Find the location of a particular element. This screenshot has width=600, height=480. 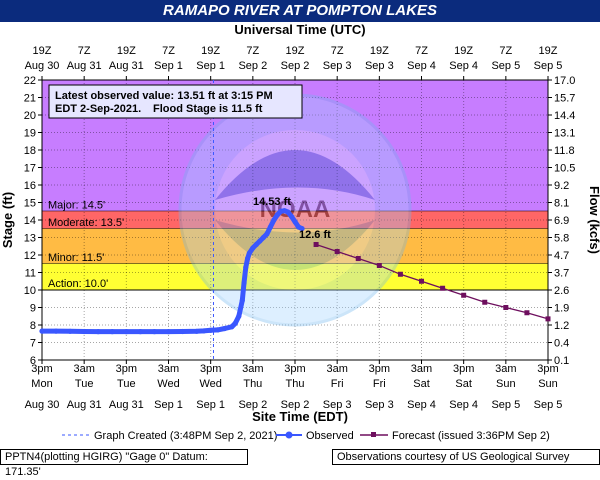

right-axis-title: Flow (kcfs) is located at coordinates (593, 220).